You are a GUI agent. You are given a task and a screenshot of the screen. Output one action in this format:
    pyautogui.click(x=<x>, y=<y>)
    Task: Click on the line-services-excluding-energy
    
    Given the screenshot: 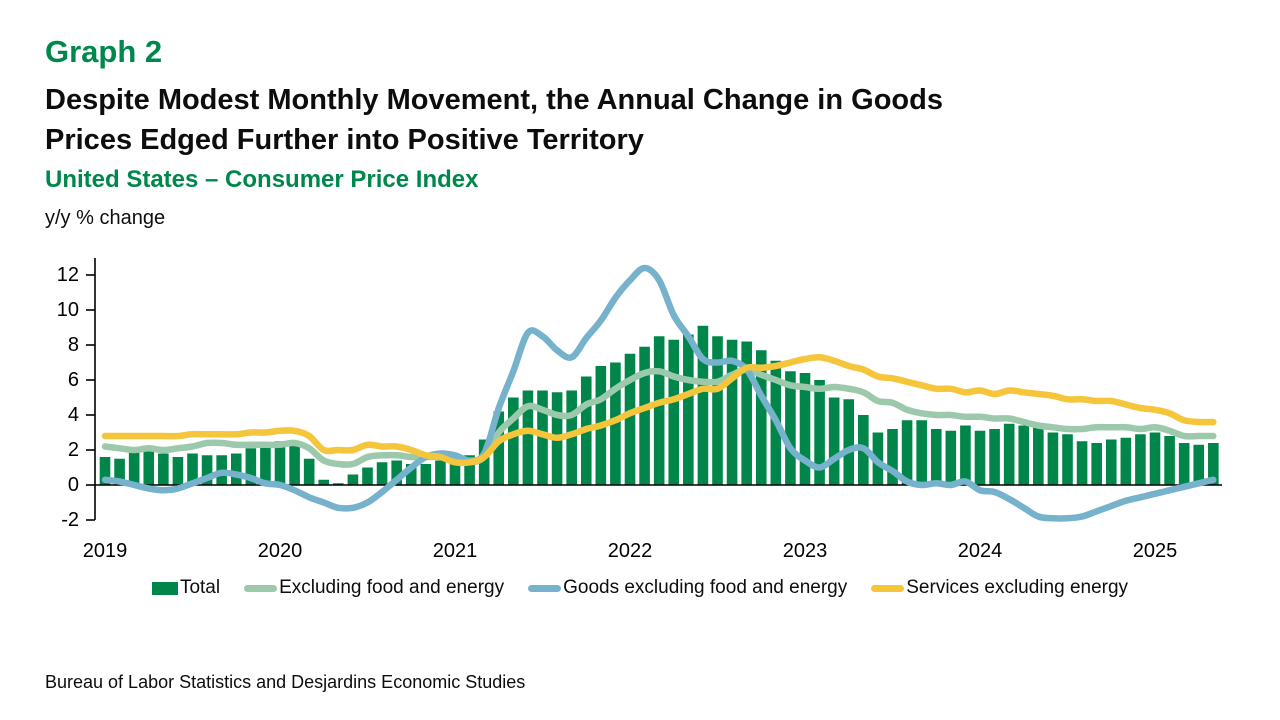 What is the action you would take?
    pyautogui.click(x=659, y=410)
    